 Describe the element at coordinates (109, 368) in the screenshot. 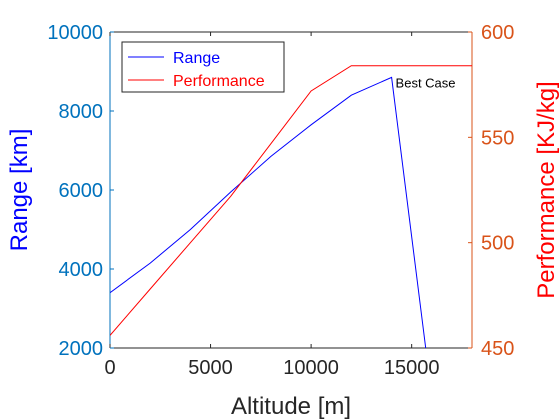

I see `x-tick-label: 0` at that location.